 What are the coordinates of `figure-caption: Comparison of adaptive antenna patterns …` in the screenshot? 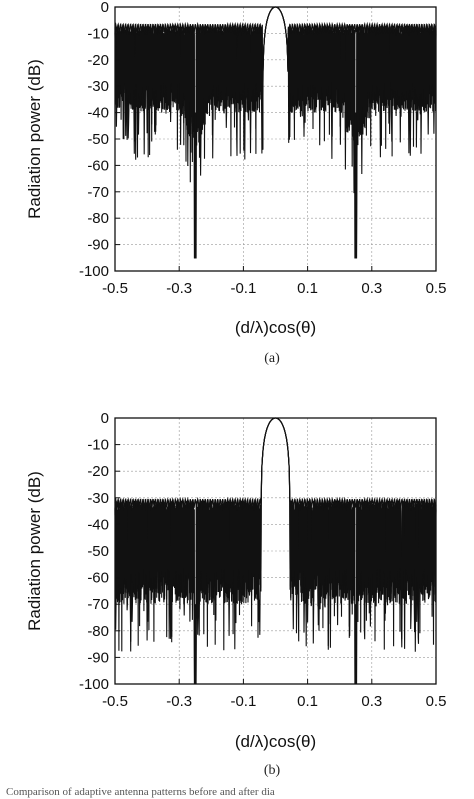 It's located at (140, 792).